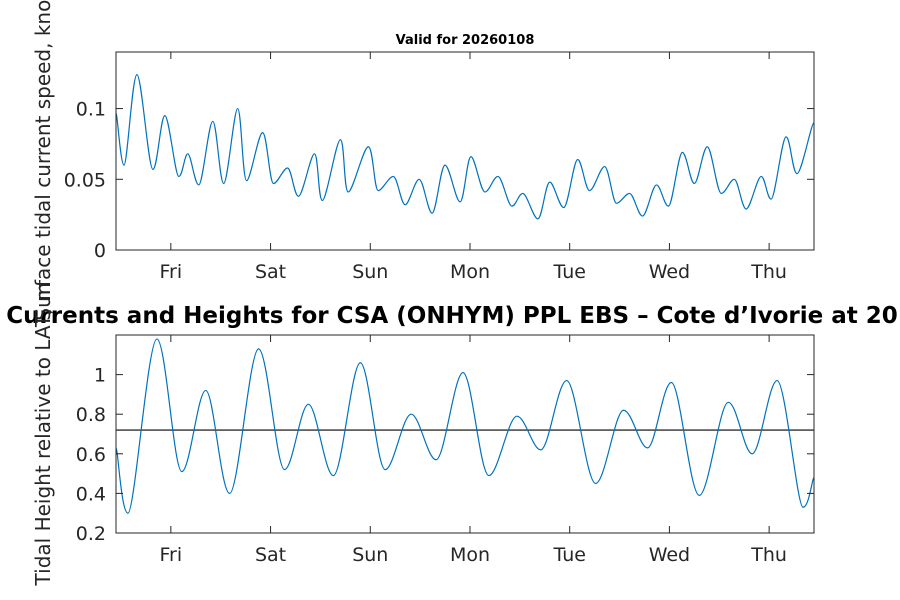 This screenshot has width=900, height=600. What do you see at coordinates (370, 555) in the screenshot?
I see `bottom-x-tick-label: Sun` at bounding box center [370, 555].